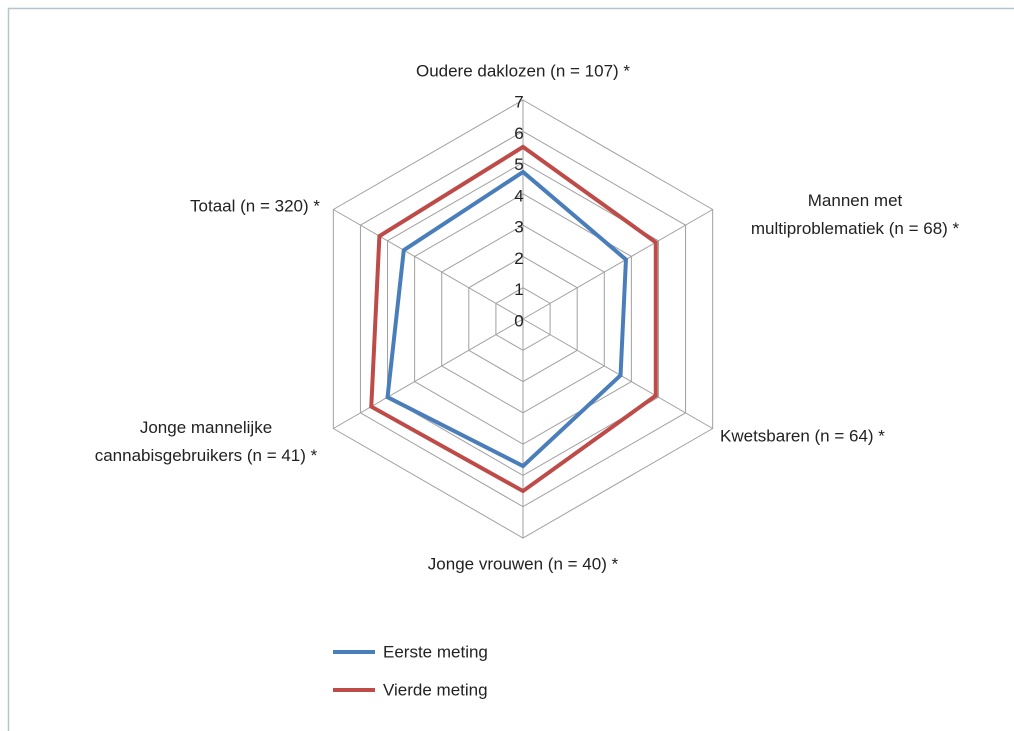 The width and height of the screenshot is (1014, 731). Describe the element at coordinates (855, 214) in the screenshot. I see `category-label: Mannen met multiproblematiek (n = 68) *` at that location.